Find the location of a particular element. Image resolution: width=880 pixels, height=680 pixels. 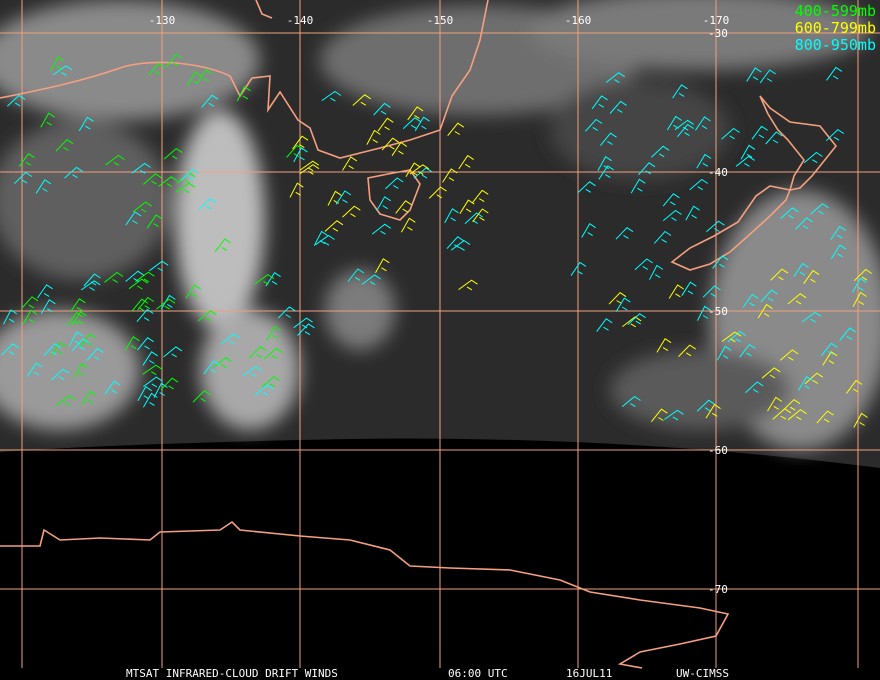

legend-entry: 800-950mb is located at coordinates (835, 45).